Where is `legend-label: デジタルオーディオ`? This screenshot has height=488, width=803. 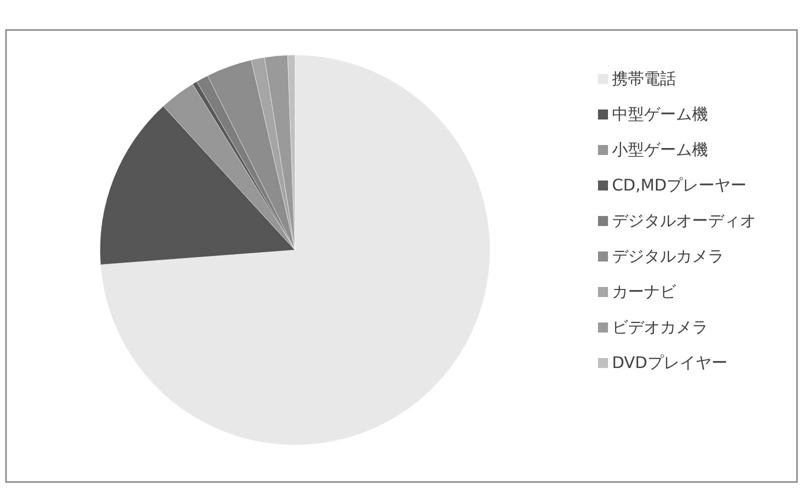 legend-label: デジタルオーディオ is located at coordinates (684, 220).